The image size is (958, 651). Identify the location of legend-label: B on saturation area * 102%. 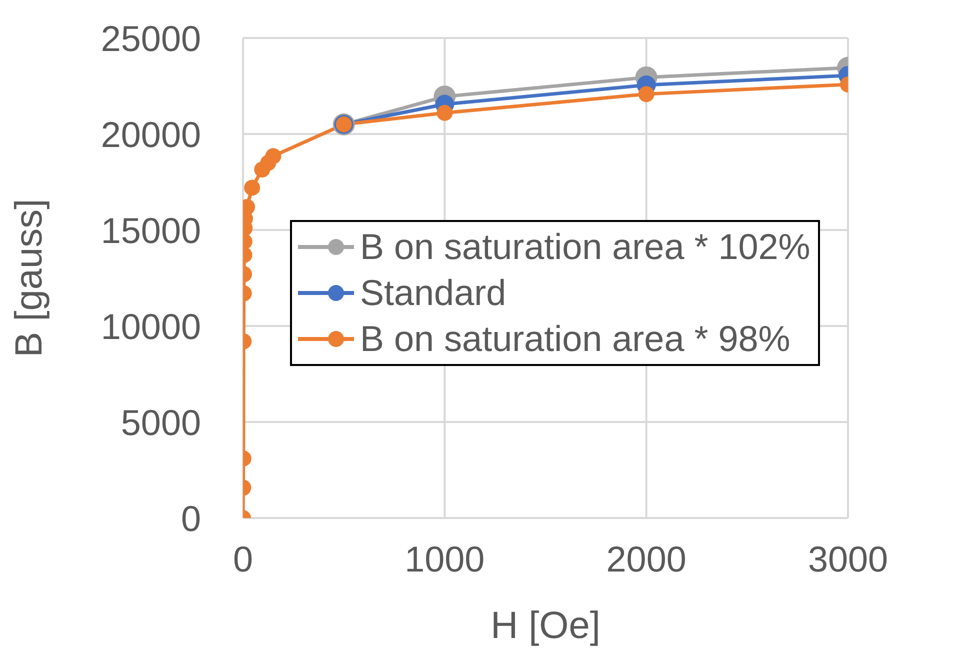
(585, 247).